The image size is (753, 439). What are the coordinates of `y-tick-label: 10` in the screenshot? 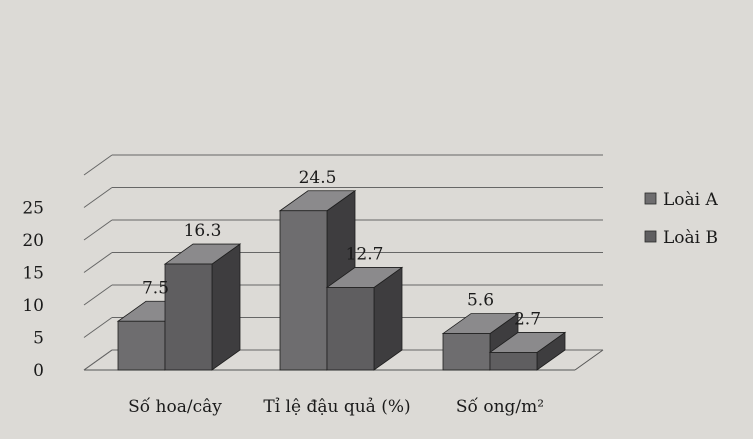 It's located at (33, 306).